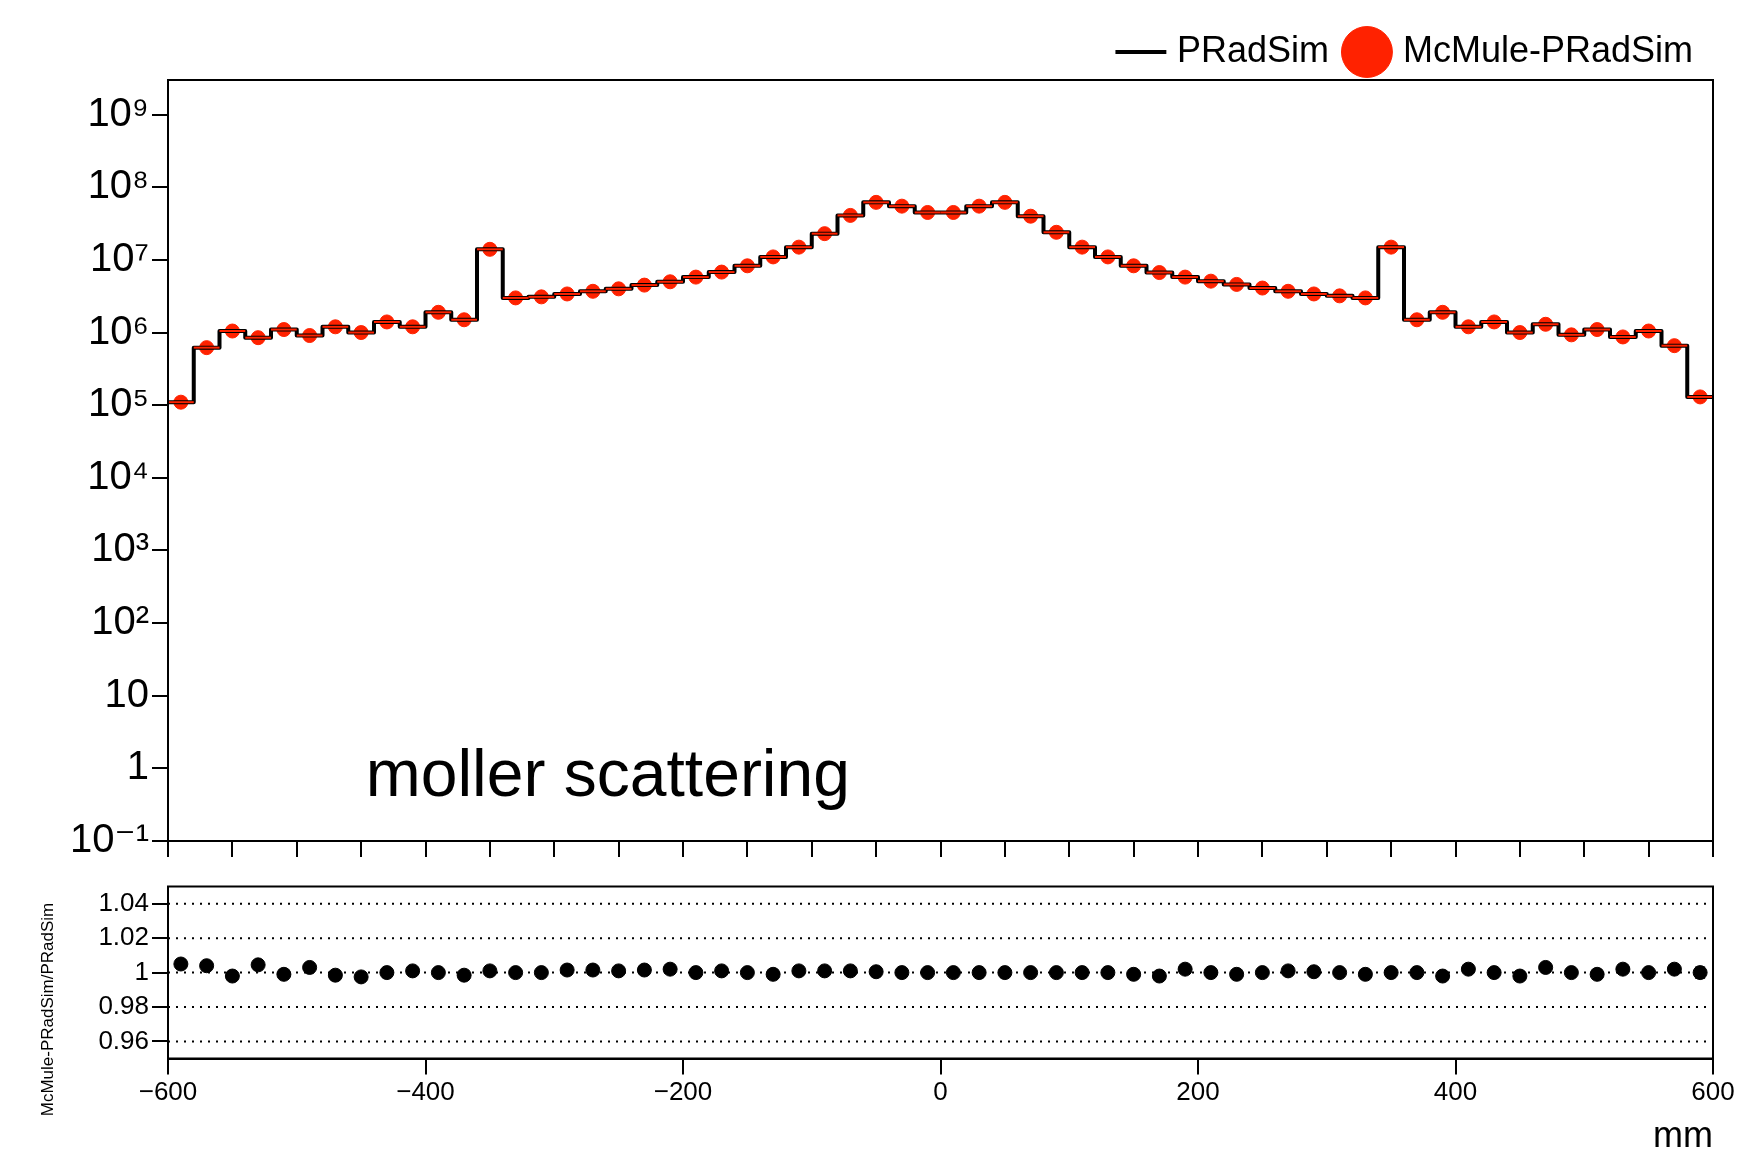  What do you see at coordinates (123, 936) in the screenshot?
I see `y-tick-label: 1.02` at bounding box center [123, 936].